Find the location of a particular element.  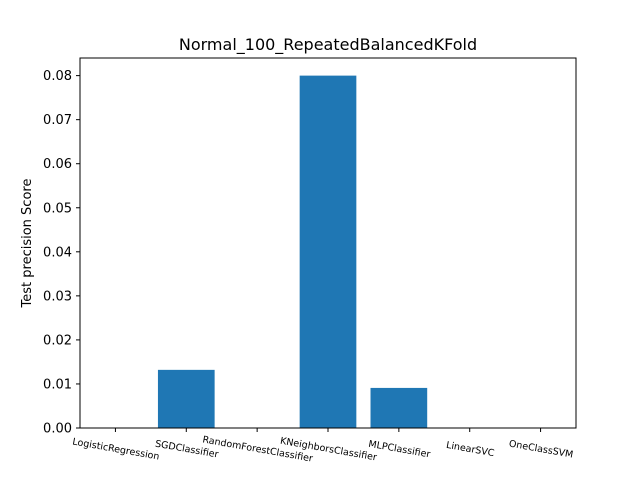

y-tick-label: 0.03 is located at coordinates (57, 296).